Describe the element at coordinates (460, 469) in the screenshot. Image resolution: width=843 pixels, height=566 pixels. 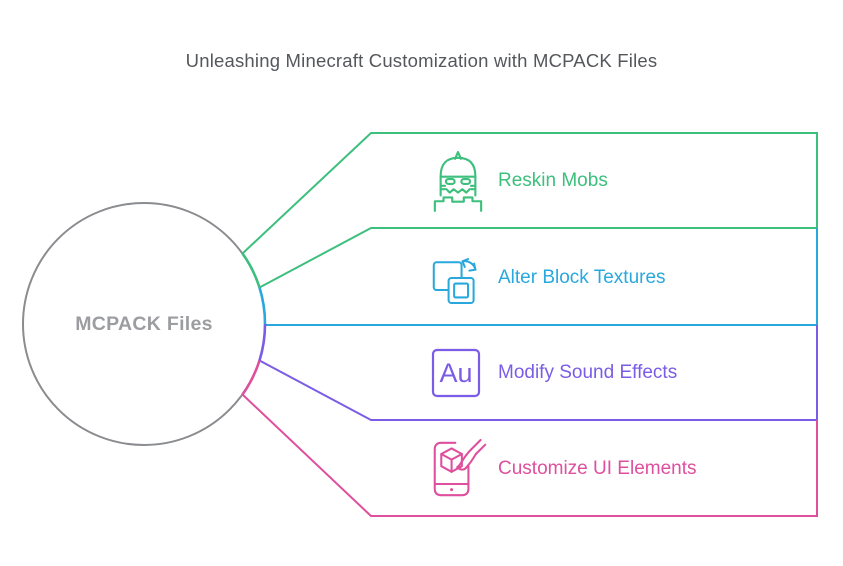
I see `device-paintbrush-icon` at that location.